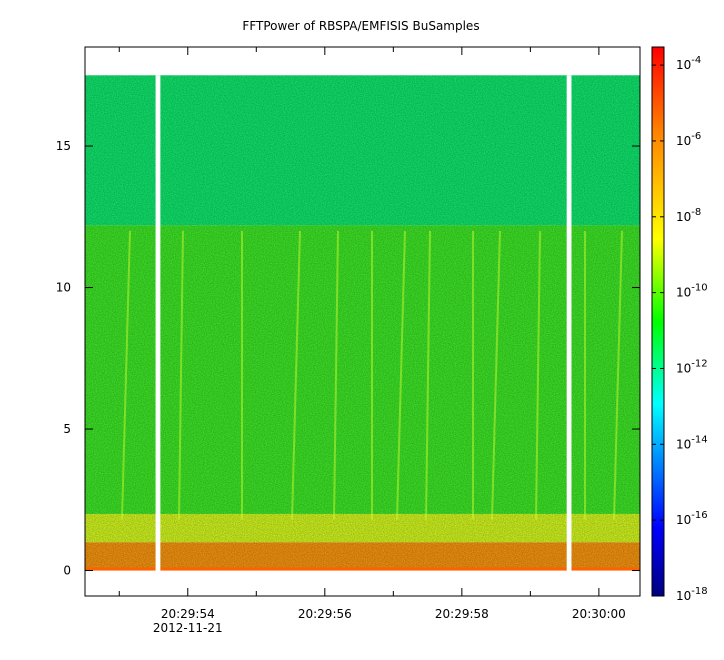 Image resolution: width=724 pixels, height=660 pixels. What do you see at coordinates (699, 288) in the screenshot?
I see `colorbar-tick-exponent: -10` at bounding box center [699, 288].